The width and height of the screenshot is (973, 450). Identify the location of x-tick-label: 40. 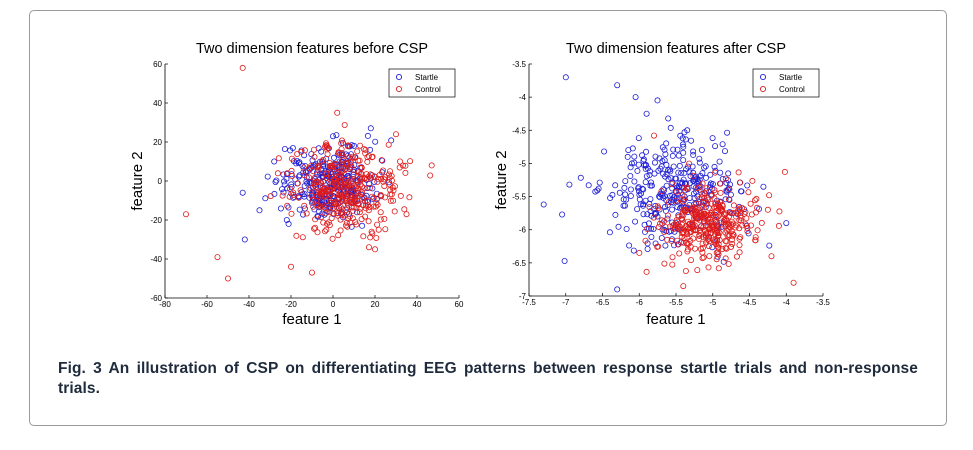
(417, 304).